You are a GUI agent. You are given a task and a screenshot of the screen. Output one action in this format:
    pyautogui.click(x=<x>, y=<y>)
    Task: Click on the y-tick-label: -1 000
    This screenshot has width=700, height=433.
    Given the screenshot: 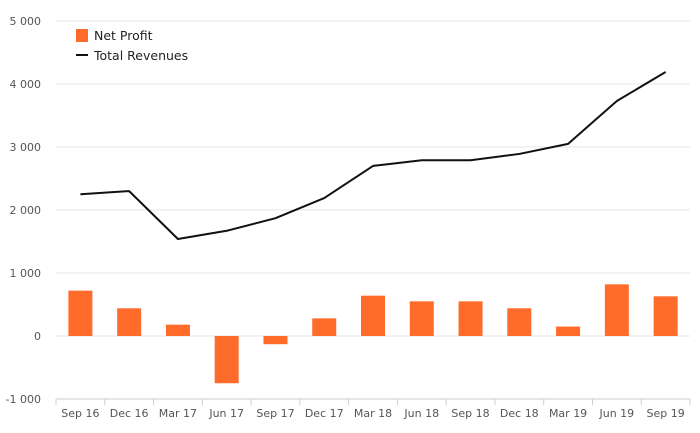 What is the action you would take?
    pyautogui.click(x=23, y=399)
    